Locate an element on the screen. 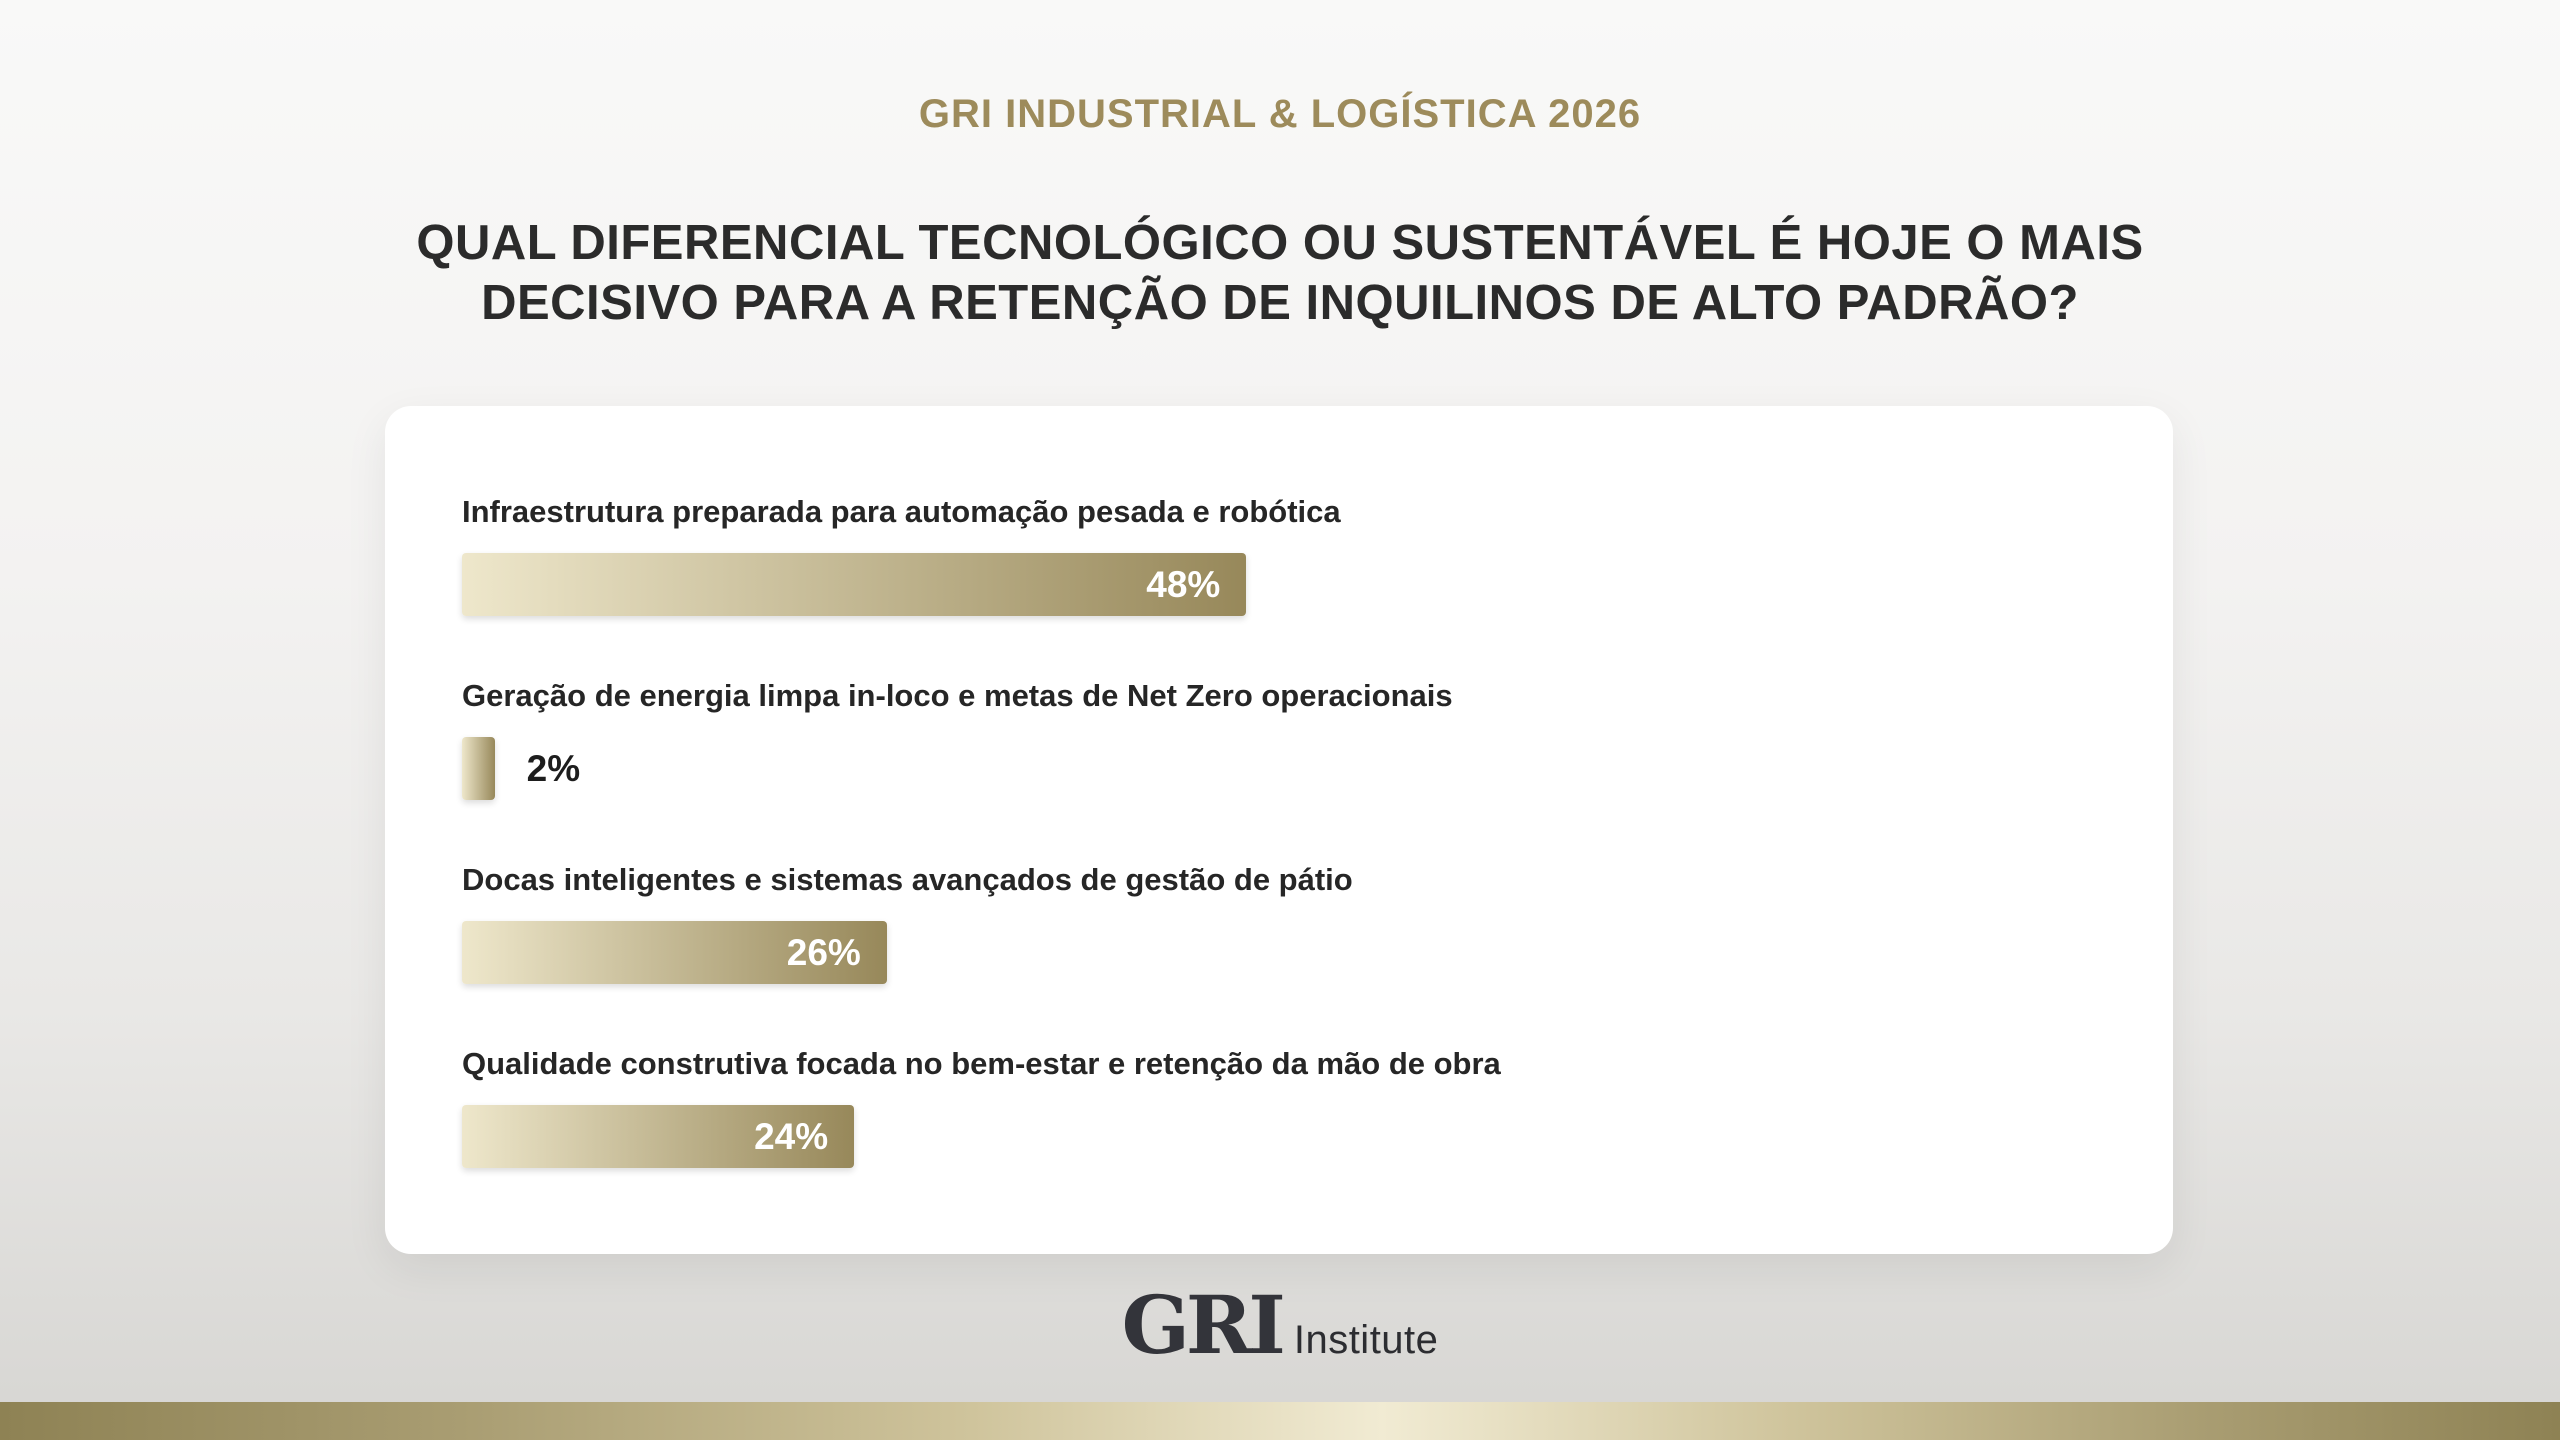  percent-label-outside: 2% is located at coordinates (553, 768).